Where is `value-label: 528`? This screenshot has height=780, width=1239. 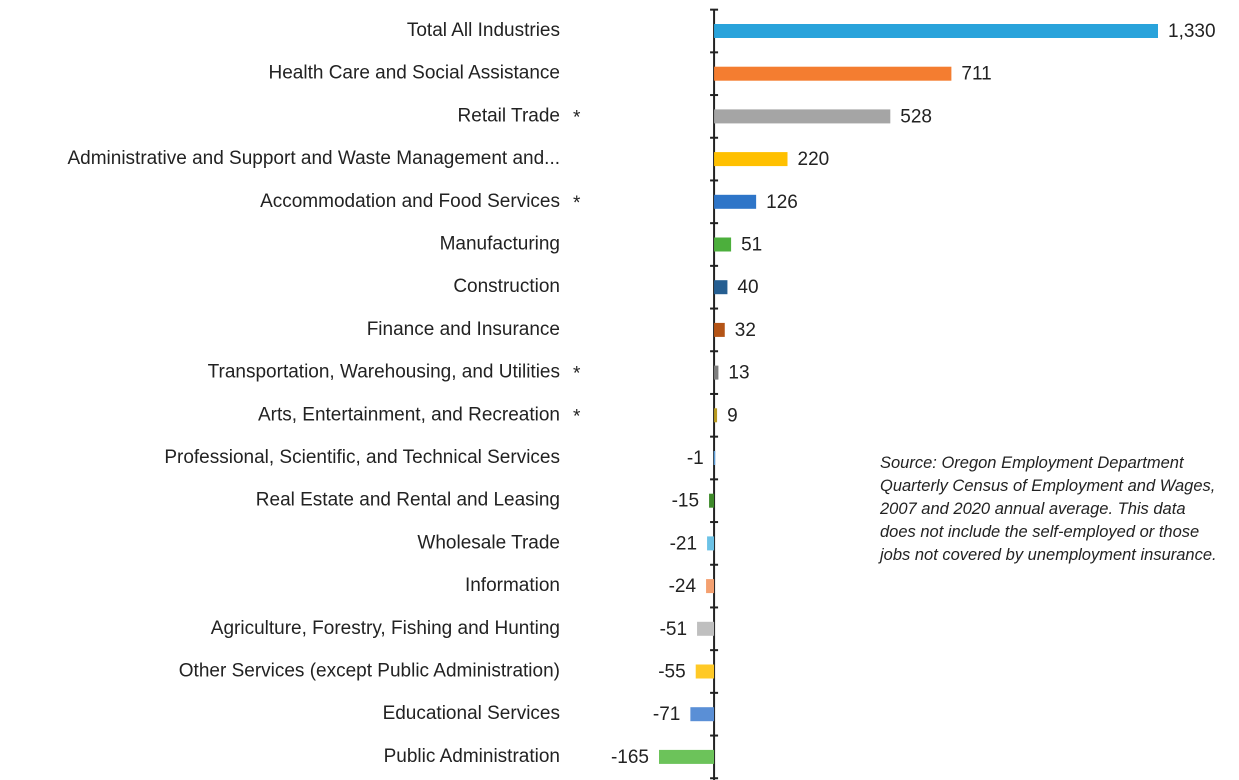 value-label: 528 is located at coordinates (916, 116).